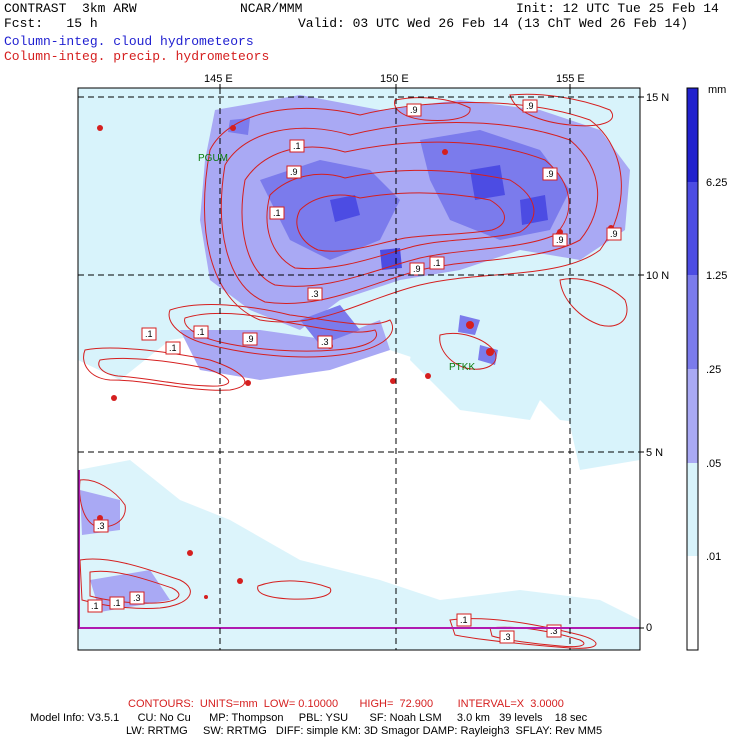 The width and height of the screenshot is (740, 740). I want to click on lon-label-145e: 145 E, so click(218, 79).